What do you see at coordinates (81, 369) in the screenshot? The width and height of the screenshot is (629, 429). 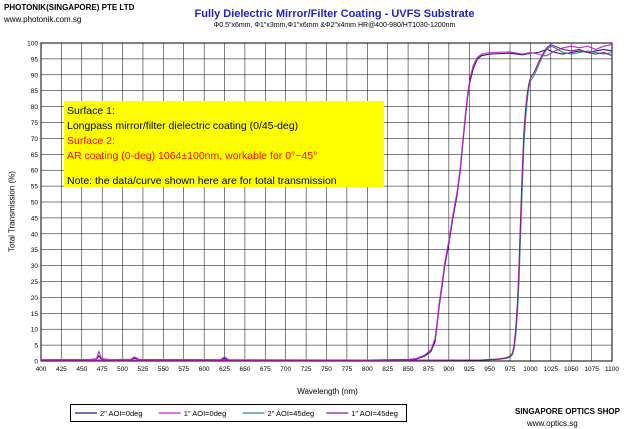 I see `x-tick-label: 450` at bounding box center [81, 369].